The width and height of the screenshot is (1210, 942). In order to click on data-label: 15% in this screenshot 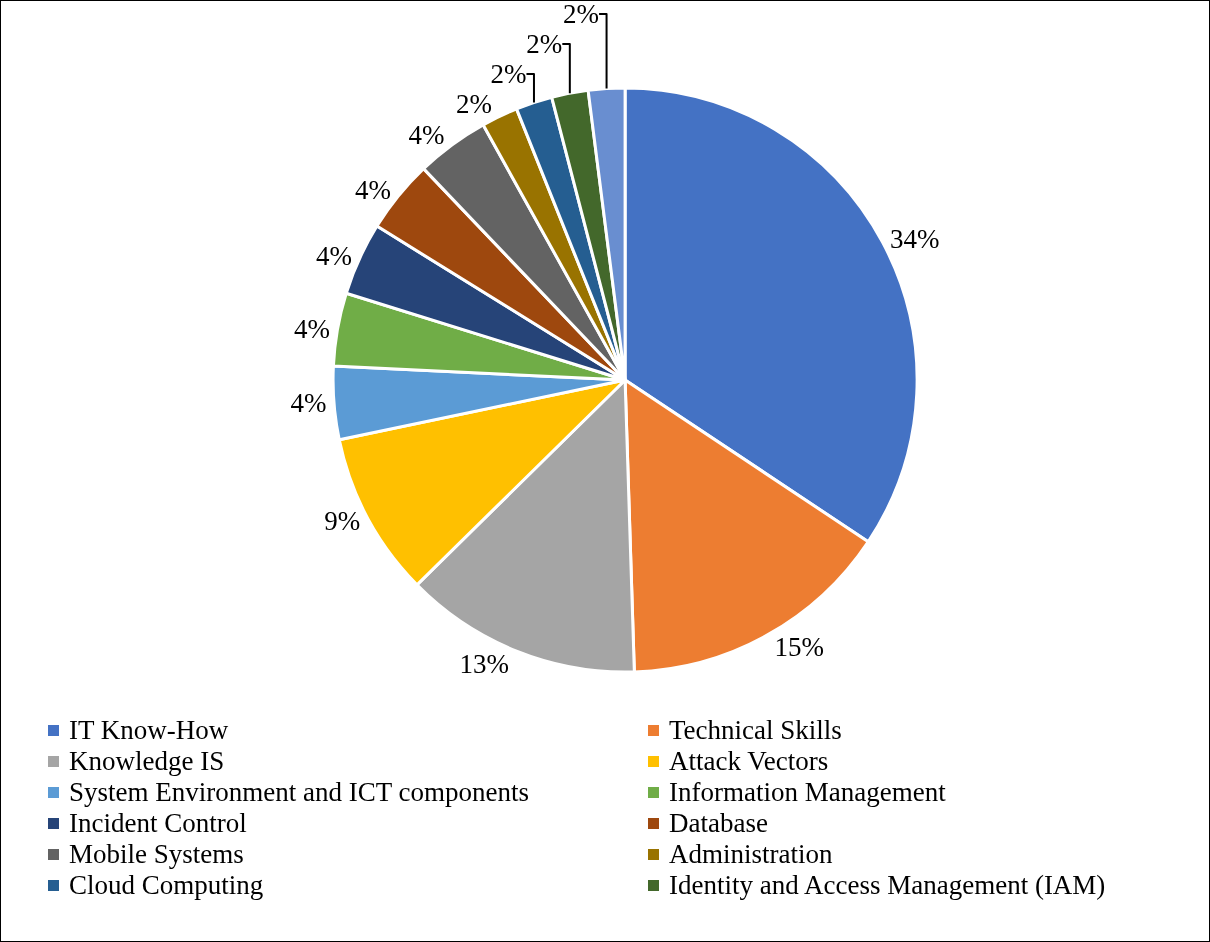, I will do `click(799, 646)`.